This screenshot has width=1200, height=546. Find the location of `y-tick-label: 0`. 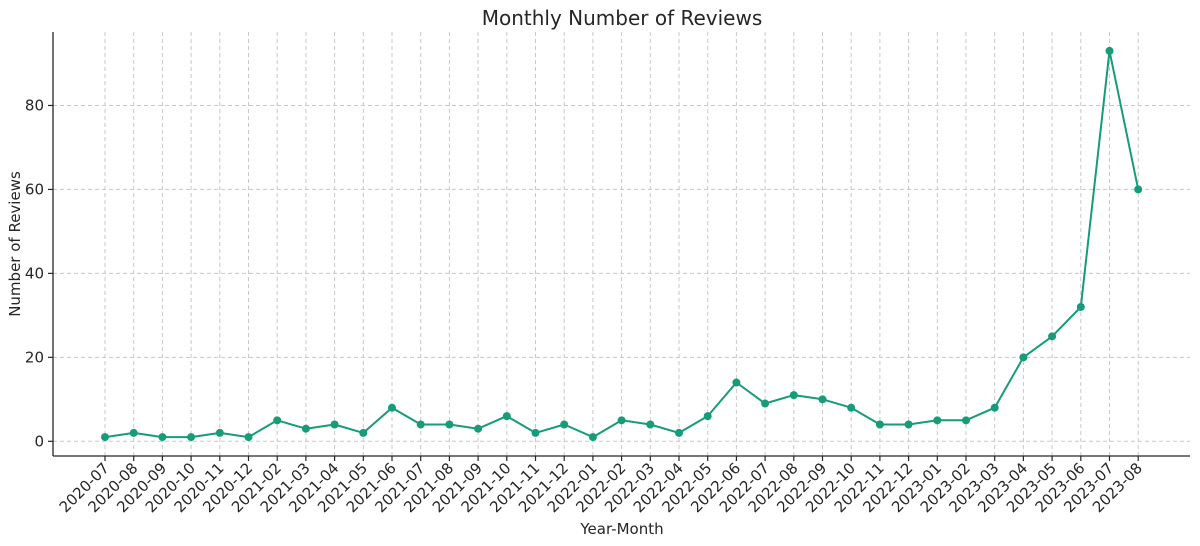

y-tick-label: 0 is located at coordinates (39, 441).